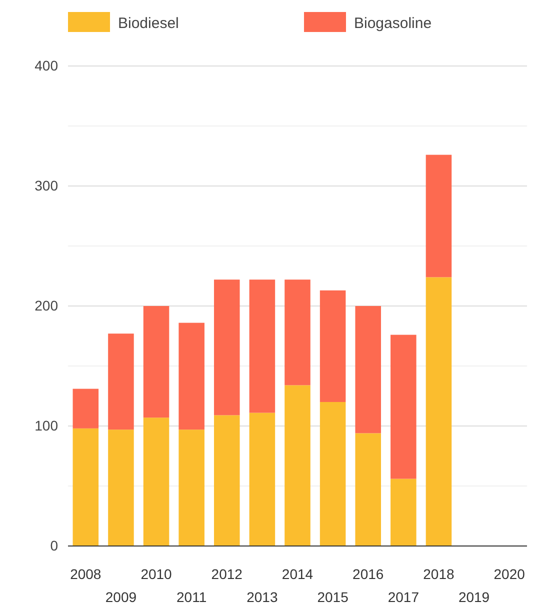 The height and width of the screenshot is (605, 534). I want to click on x-tick-label: 2008, so click(86, 574).